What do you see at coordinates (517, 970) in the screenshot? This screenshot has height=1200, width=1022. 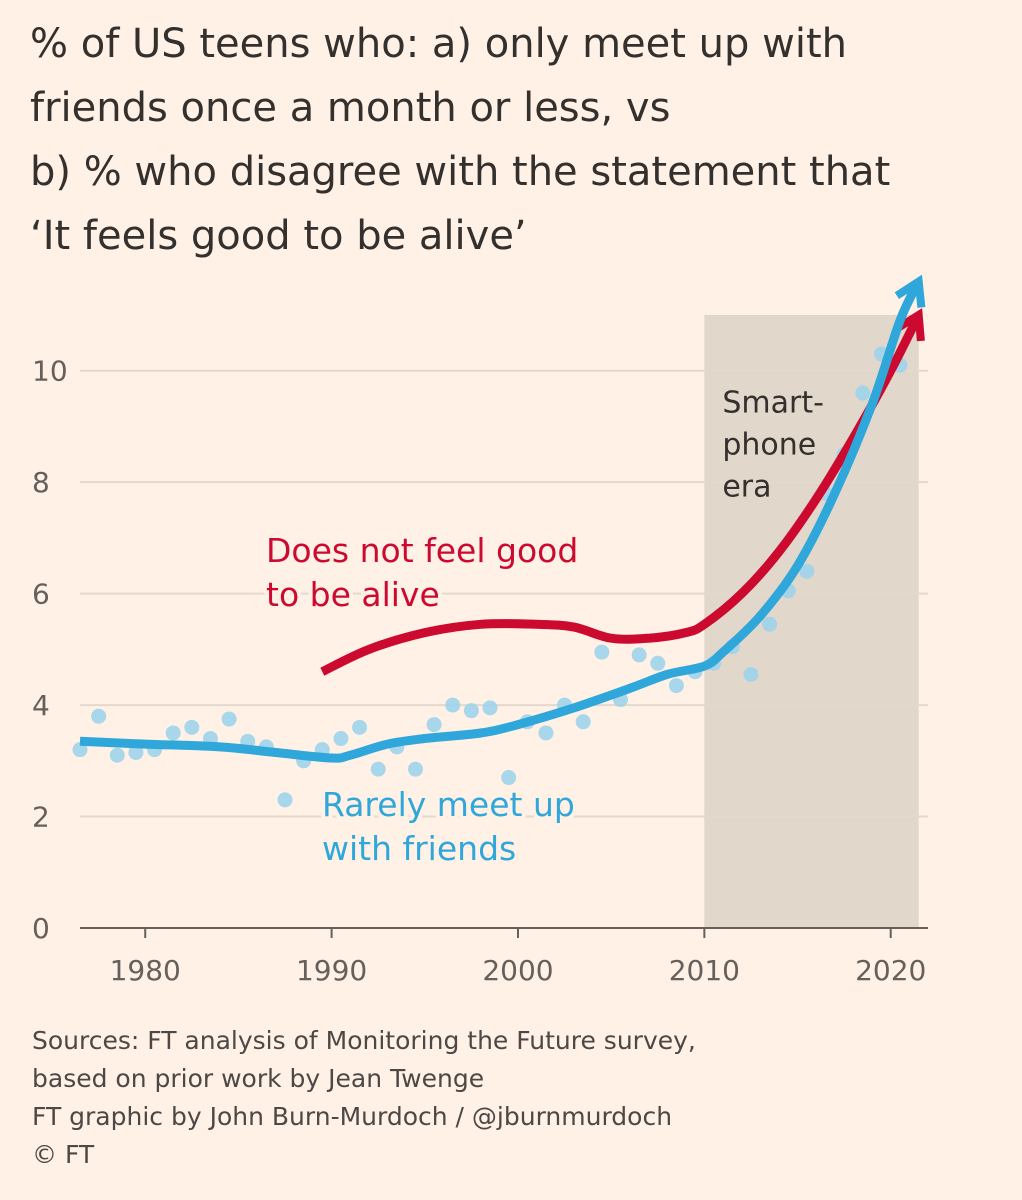 I see `x-tick-label: 2000` at bounding box center [517, 970].